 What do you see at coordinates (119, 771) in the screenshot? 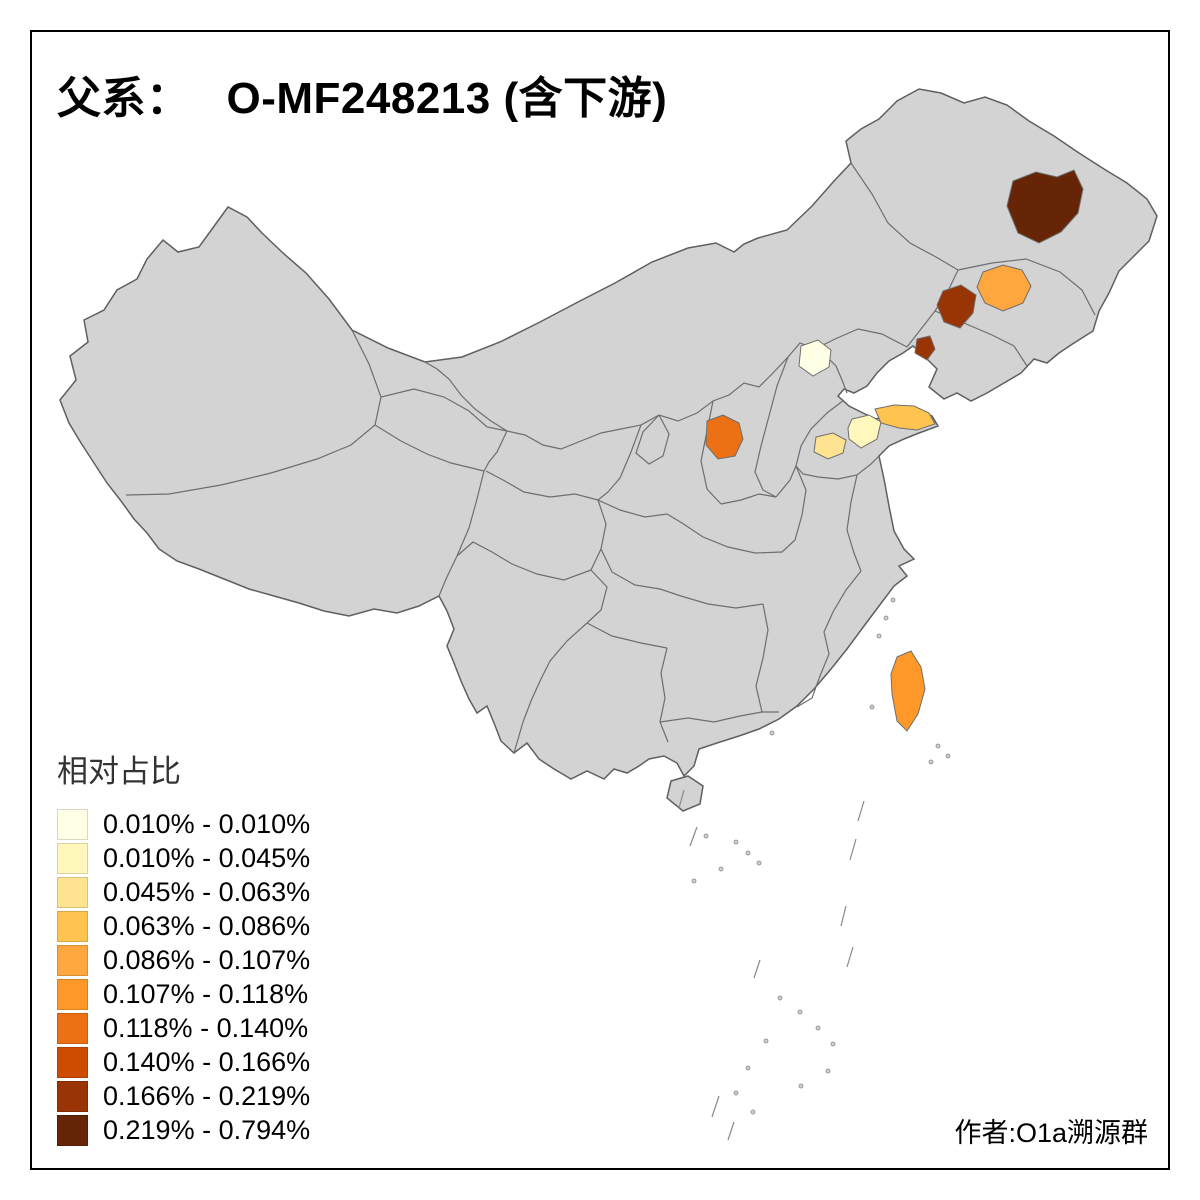
I see `legend-title: 相对占比` at bounding box center [119, 771].